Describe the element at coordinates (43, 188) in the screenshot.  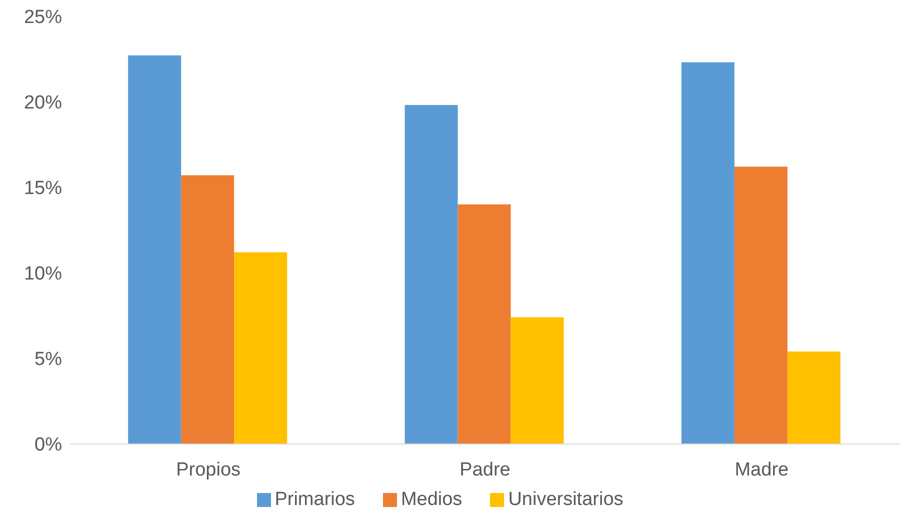
I see `y-tick-label: 15%` at that location.